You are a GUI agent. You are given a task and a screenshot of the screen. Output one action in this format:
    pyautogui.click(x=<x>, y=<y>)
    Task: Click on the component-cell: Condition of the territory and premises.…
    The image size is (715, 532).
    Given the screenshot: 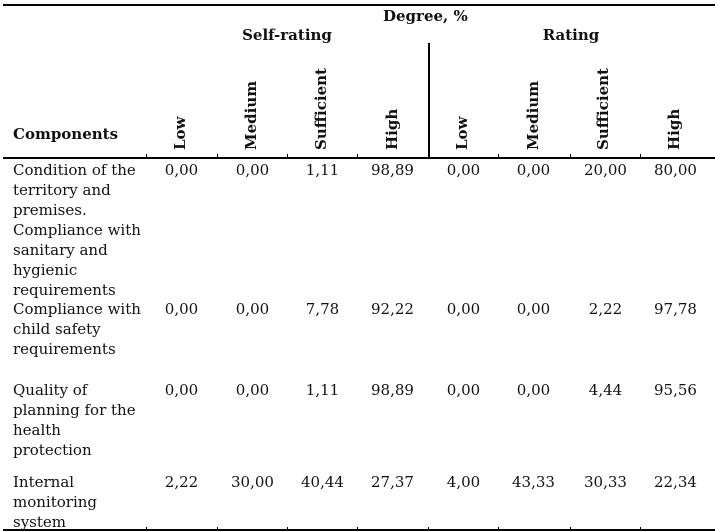 What is the action you would take?
    pyautogui.click(x=77, y=230)
    